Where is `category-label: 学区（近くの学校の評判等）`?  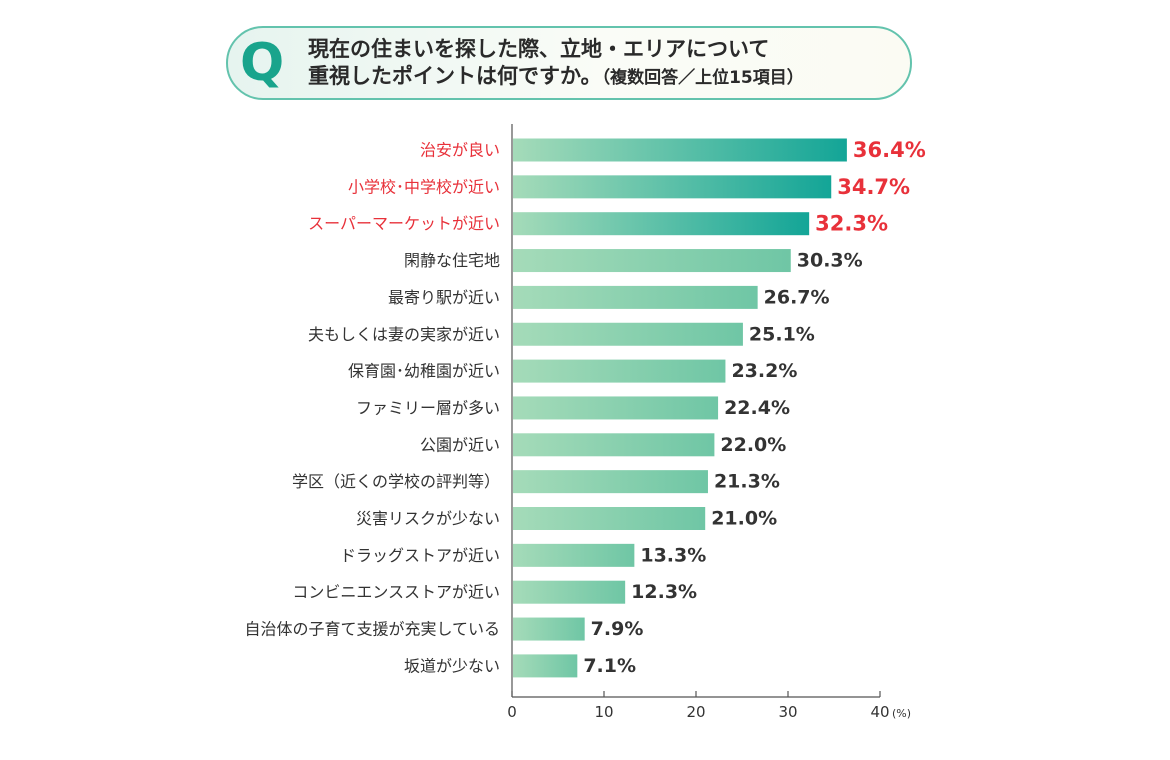 category-label: 学区（近くの学校の評判等） is located at coordinates (396, 481).